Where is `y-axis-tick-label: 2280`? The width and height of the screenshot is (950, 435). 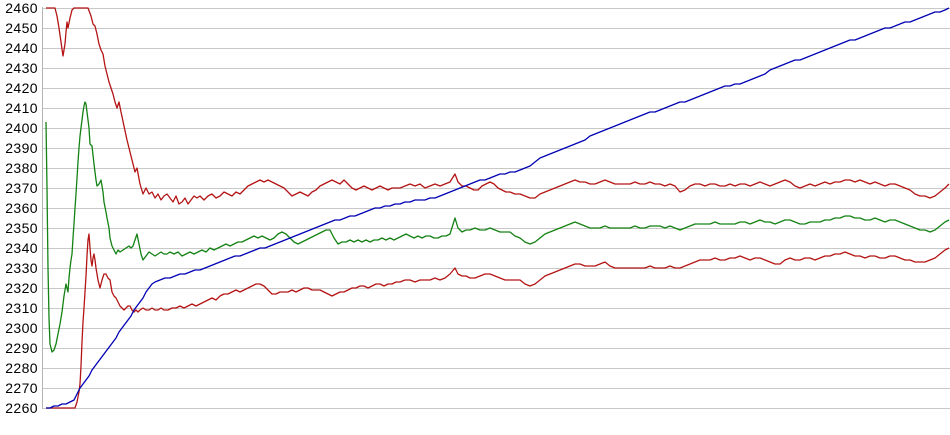
y-axis-tick-label: 2280 is located at coordinates (21, 368).